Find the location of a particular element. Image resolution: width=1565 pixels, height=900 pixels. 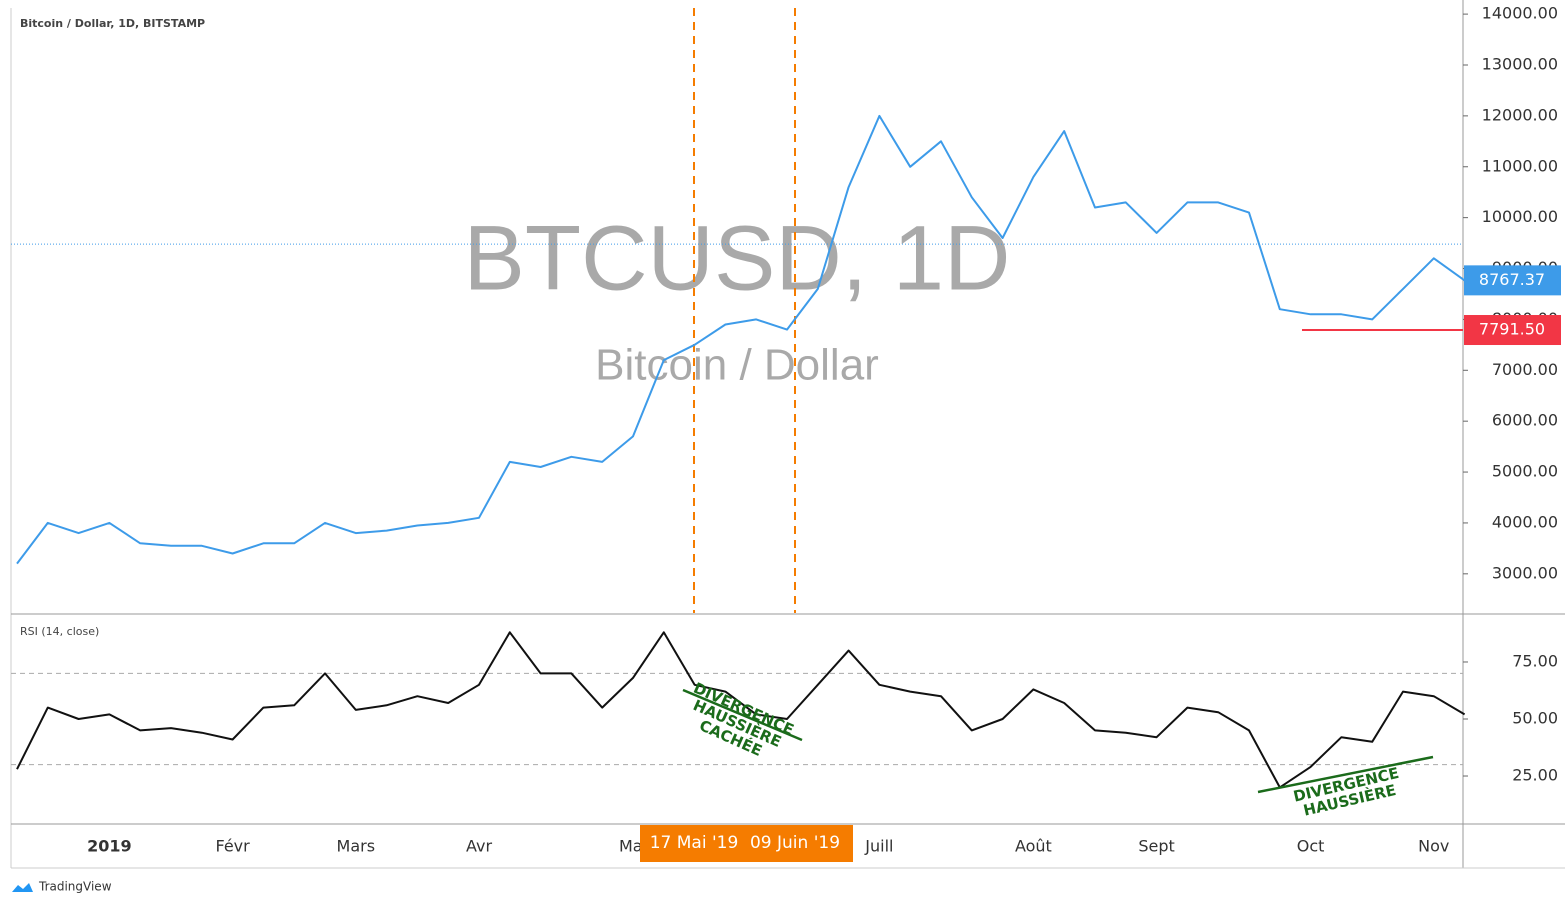

logo: TradingView is located at coordinates (62, 887).